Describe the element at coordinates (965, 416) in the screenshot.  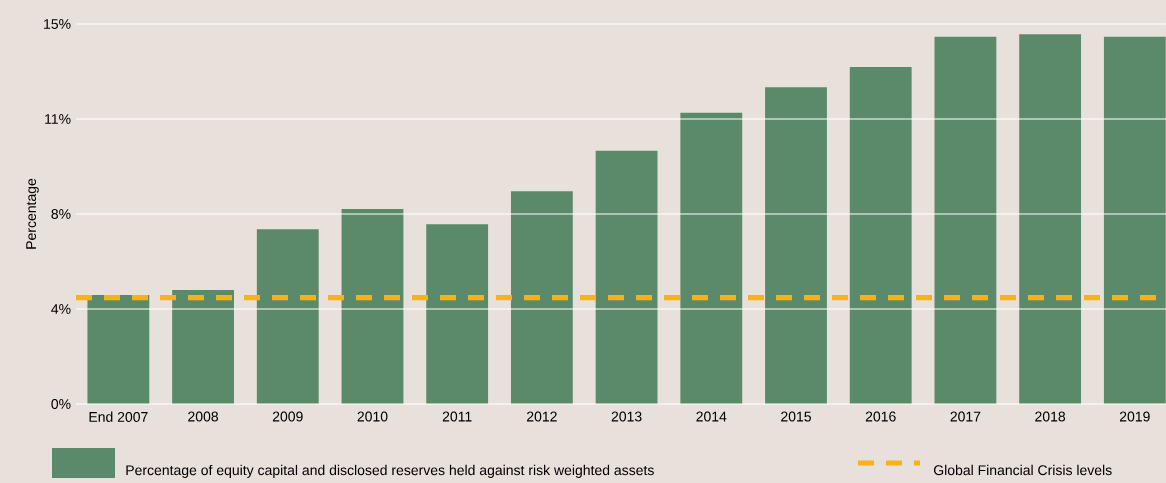
I see `x-tick-label: 2017` at that location.